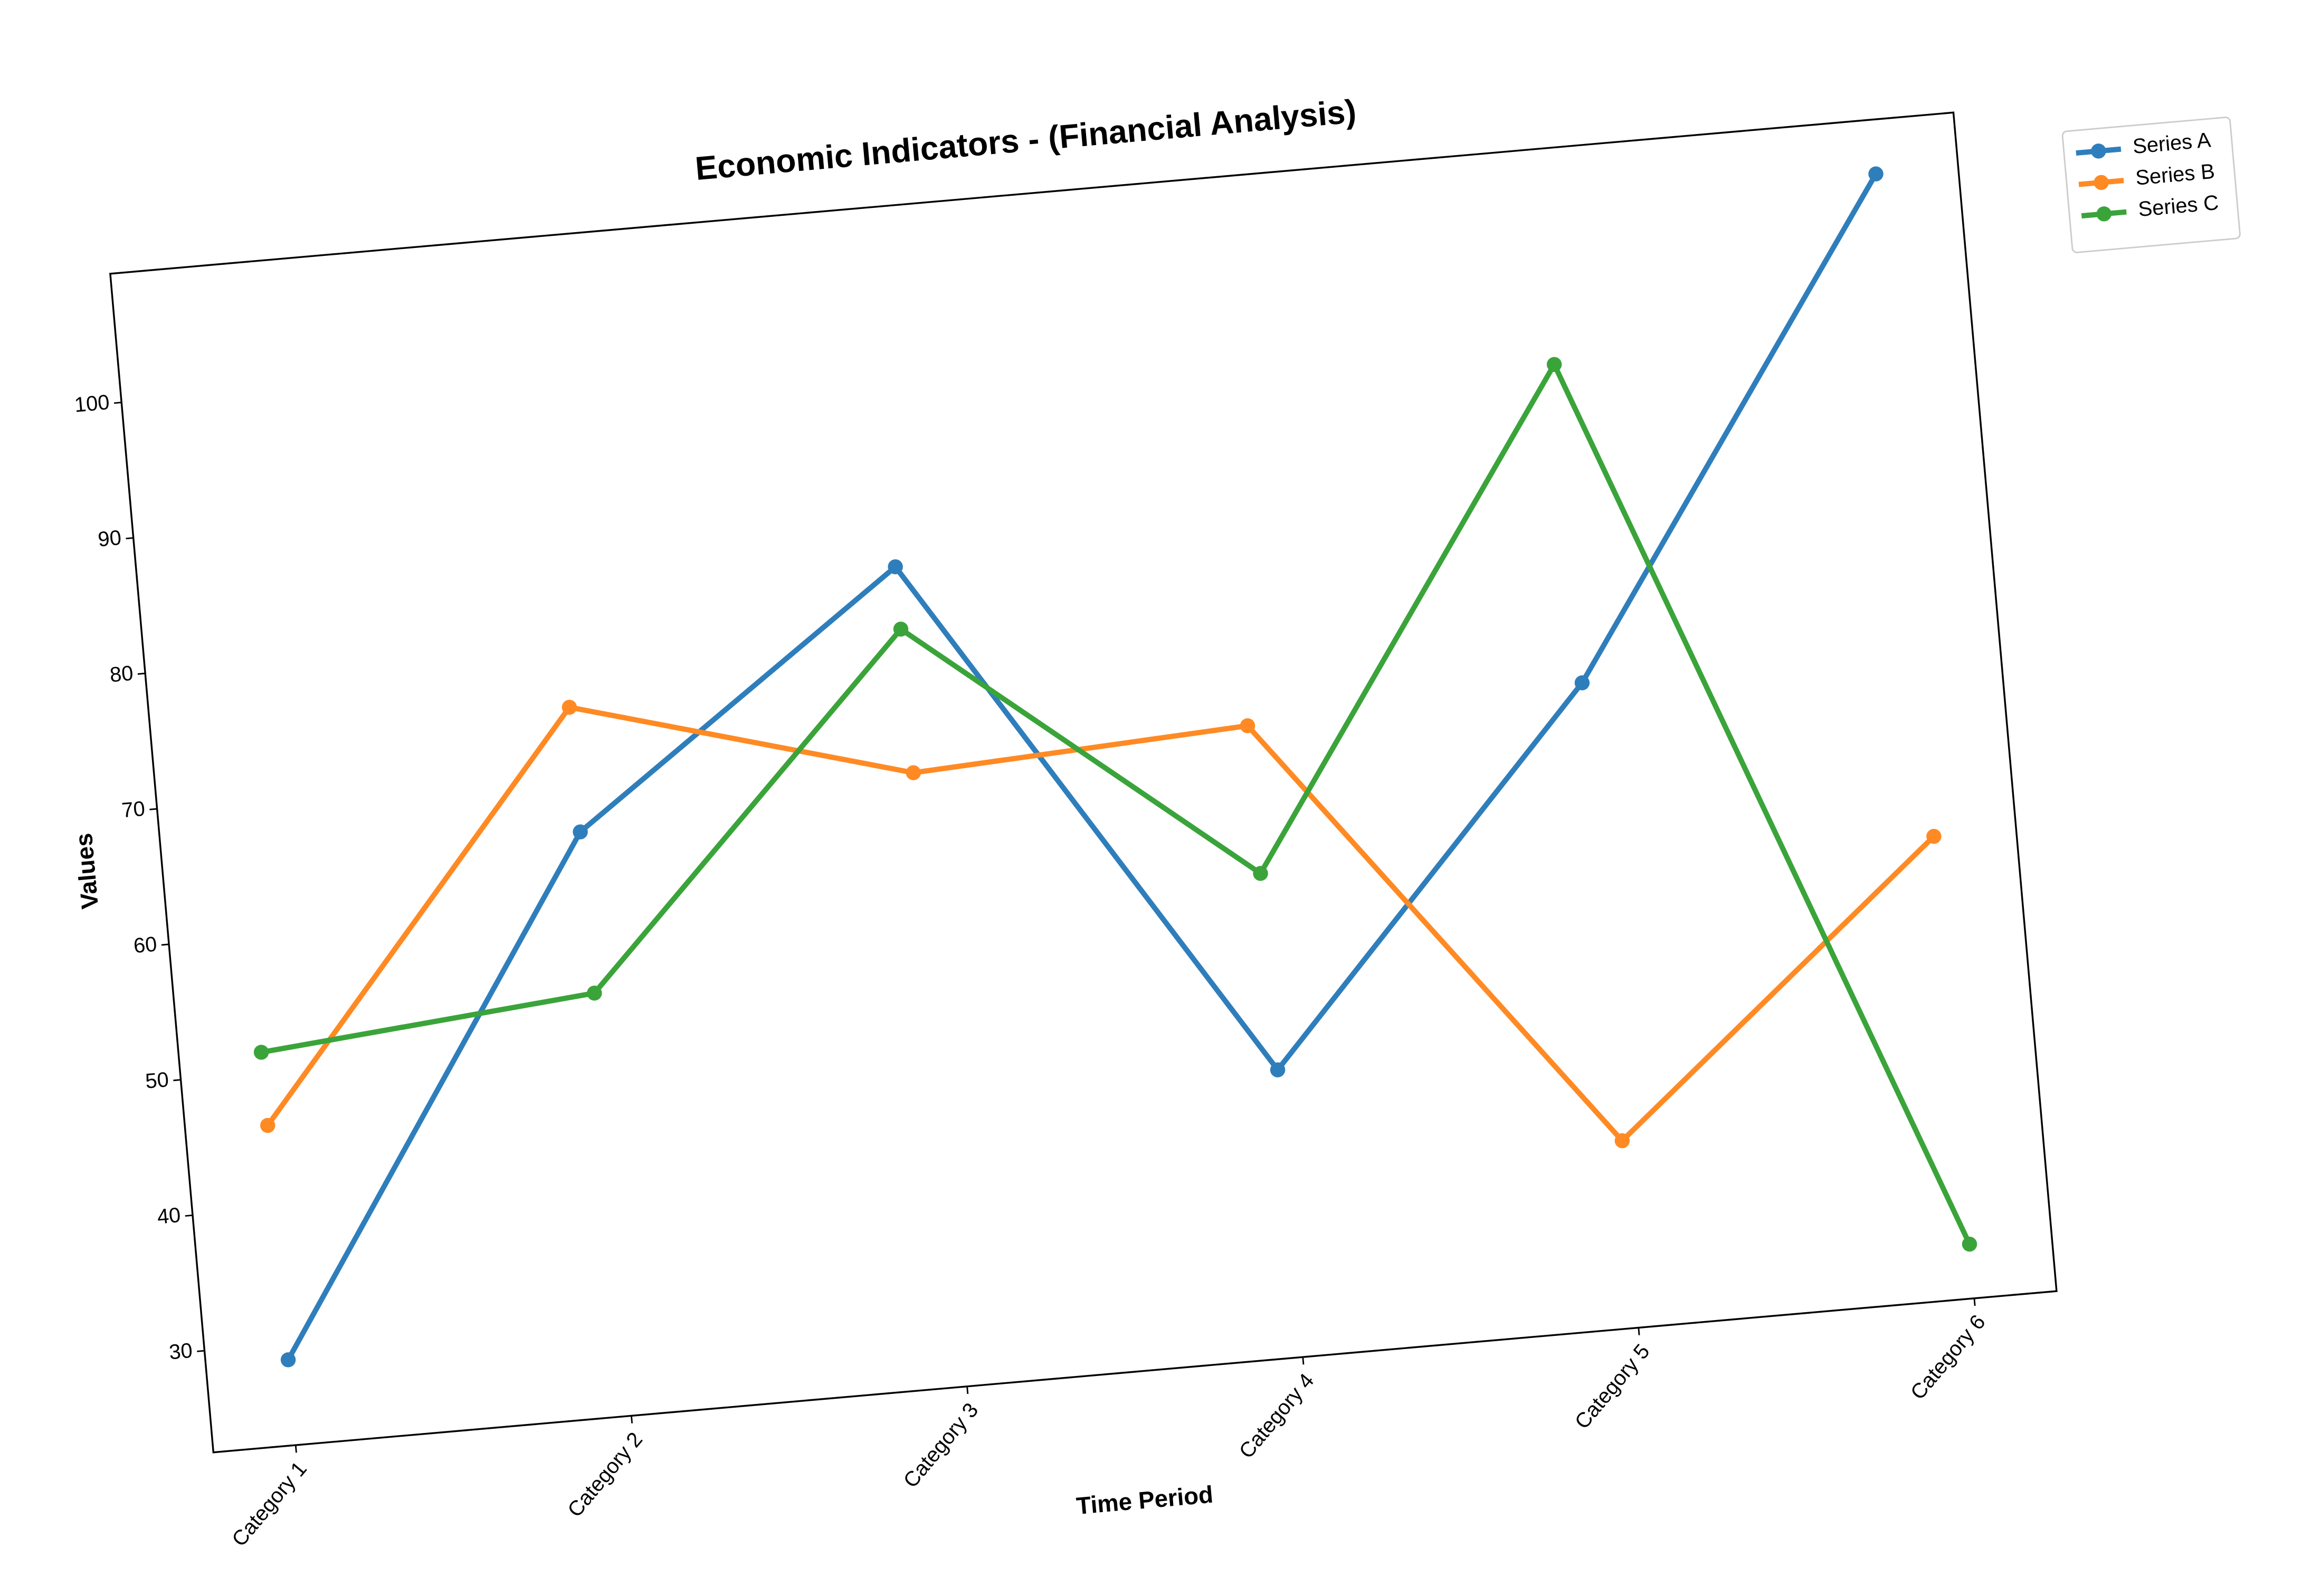 This screenshot has width=2321, height=1596. Describe the element at coordinates (1277, 1416) in the screenshot. I see `x-tick-label: Category 4` at that location.